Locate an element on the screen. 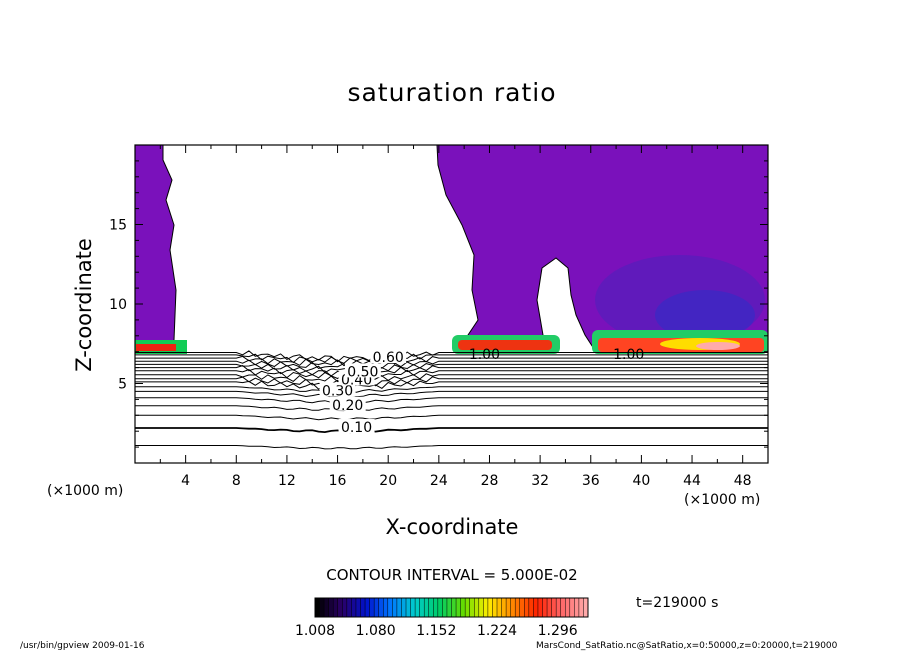 The height and width of the screenshot is (654, 904). colorbar-labels: 1.008 1.080 1.152 1.224 1.296 is located at coordinates (436, 631).